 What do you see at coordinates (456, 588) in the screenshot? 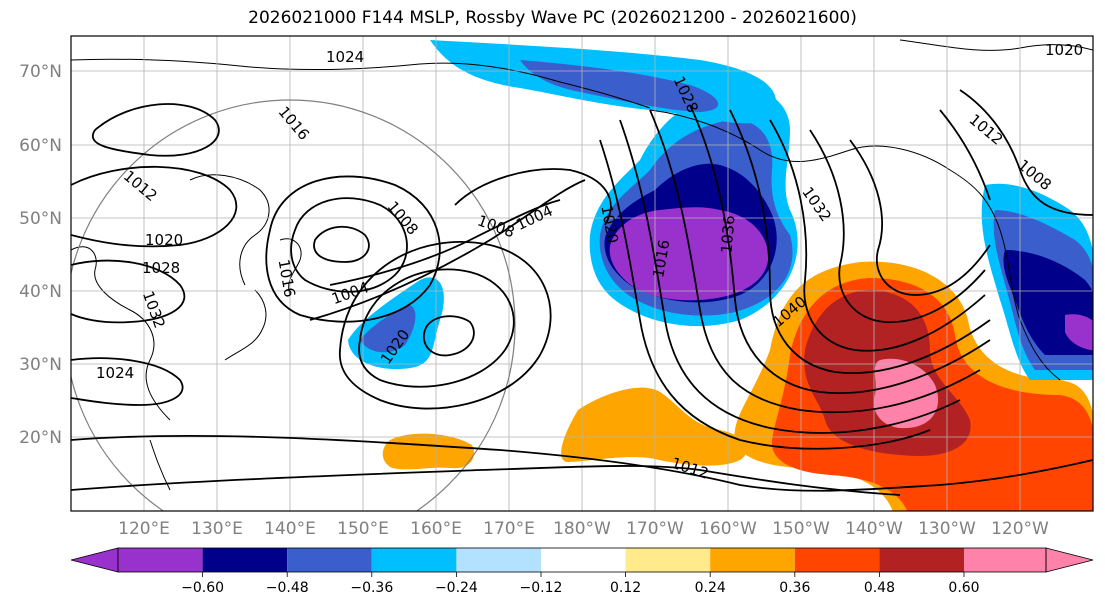
I see `colorbar-tick-label: −0.24` at bounding box center [456, 588].